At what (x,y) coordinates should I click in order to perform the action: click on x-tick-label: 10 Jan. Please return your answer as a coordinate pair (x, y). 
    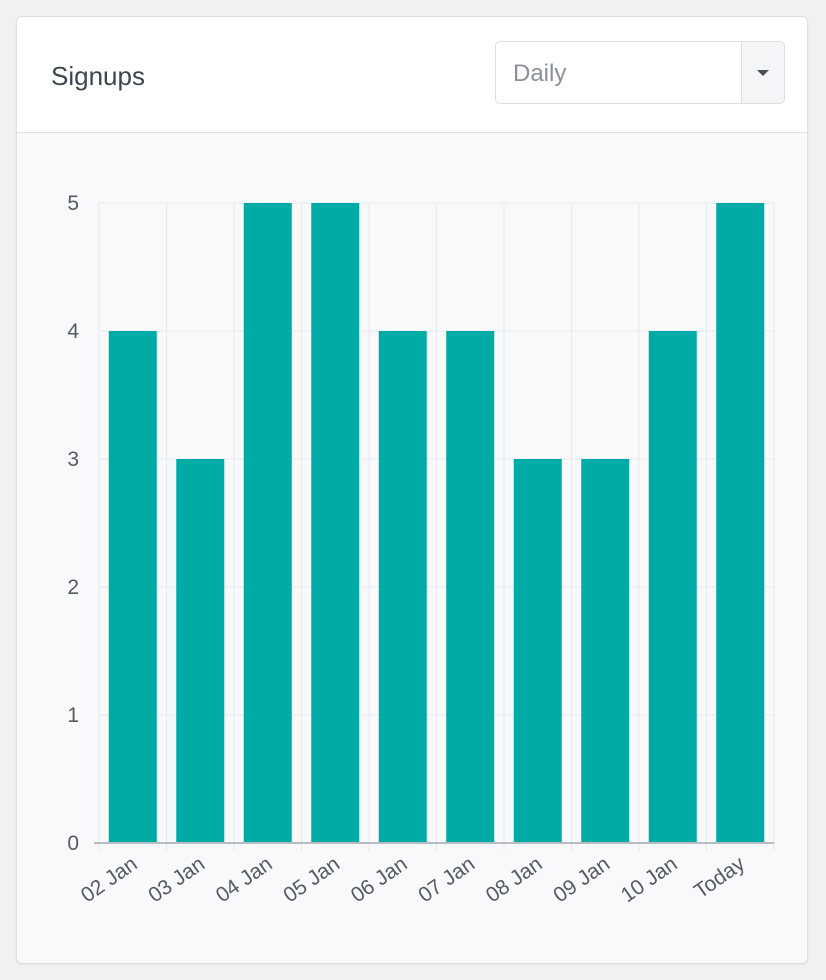
    Looking at the image, I should click on (649, 879).